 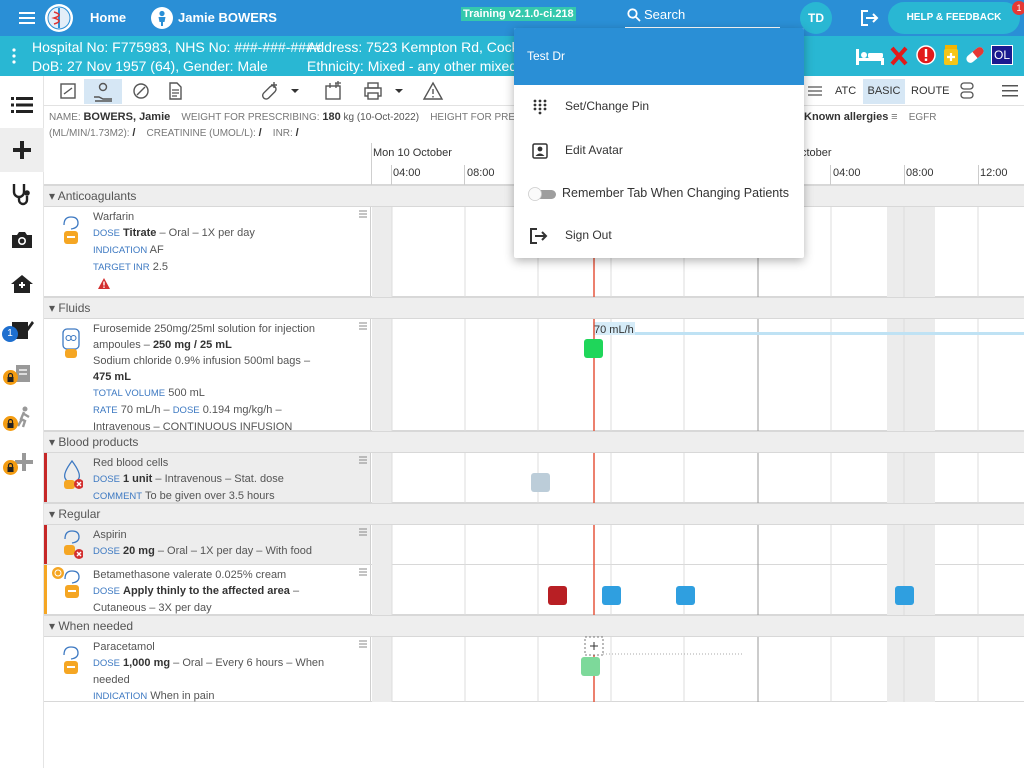 I want to click on basic-tab: BASIC, so click(x=884, y=91).